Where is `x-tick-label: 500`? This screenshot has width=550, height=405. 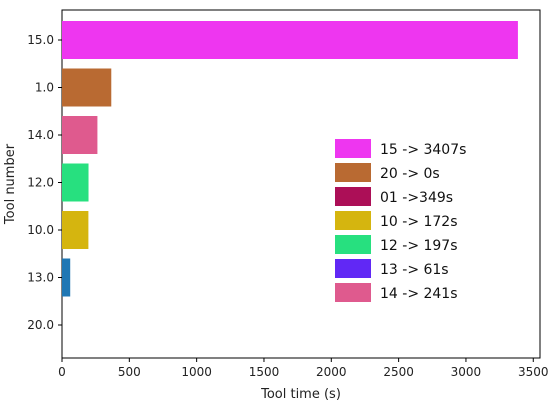
x-tick-label: 500 is located at coordinates (129, 372).